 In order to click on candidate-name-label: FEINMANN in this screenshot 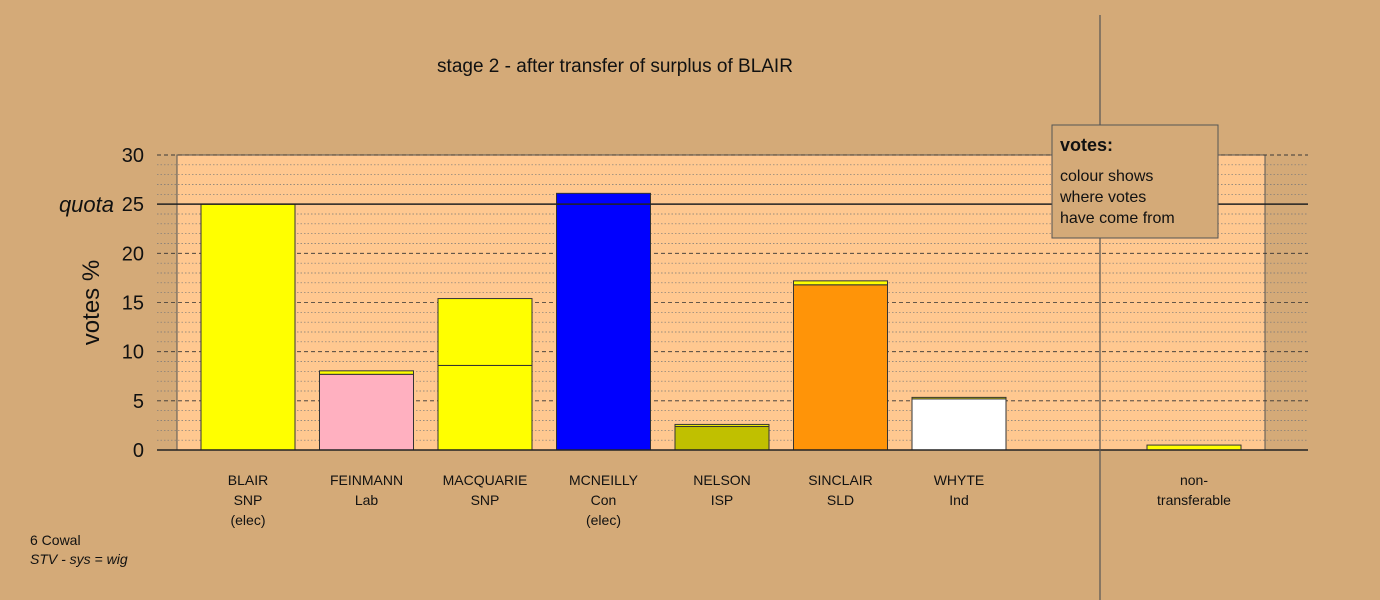, I will do `click(366, 480)`.